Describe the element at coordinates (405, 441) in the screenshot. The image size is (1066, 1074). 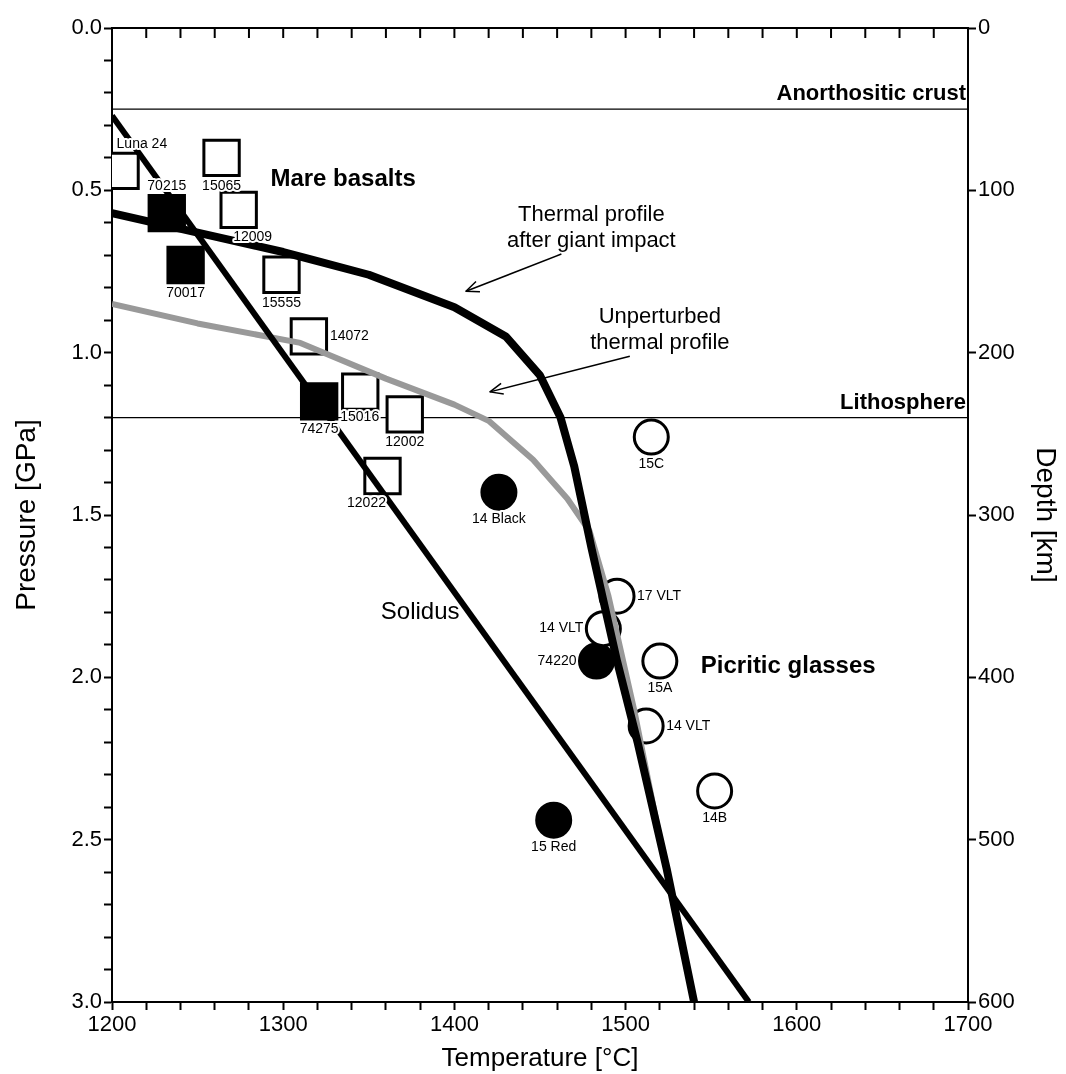
I see `series-label: 12002` at that location.